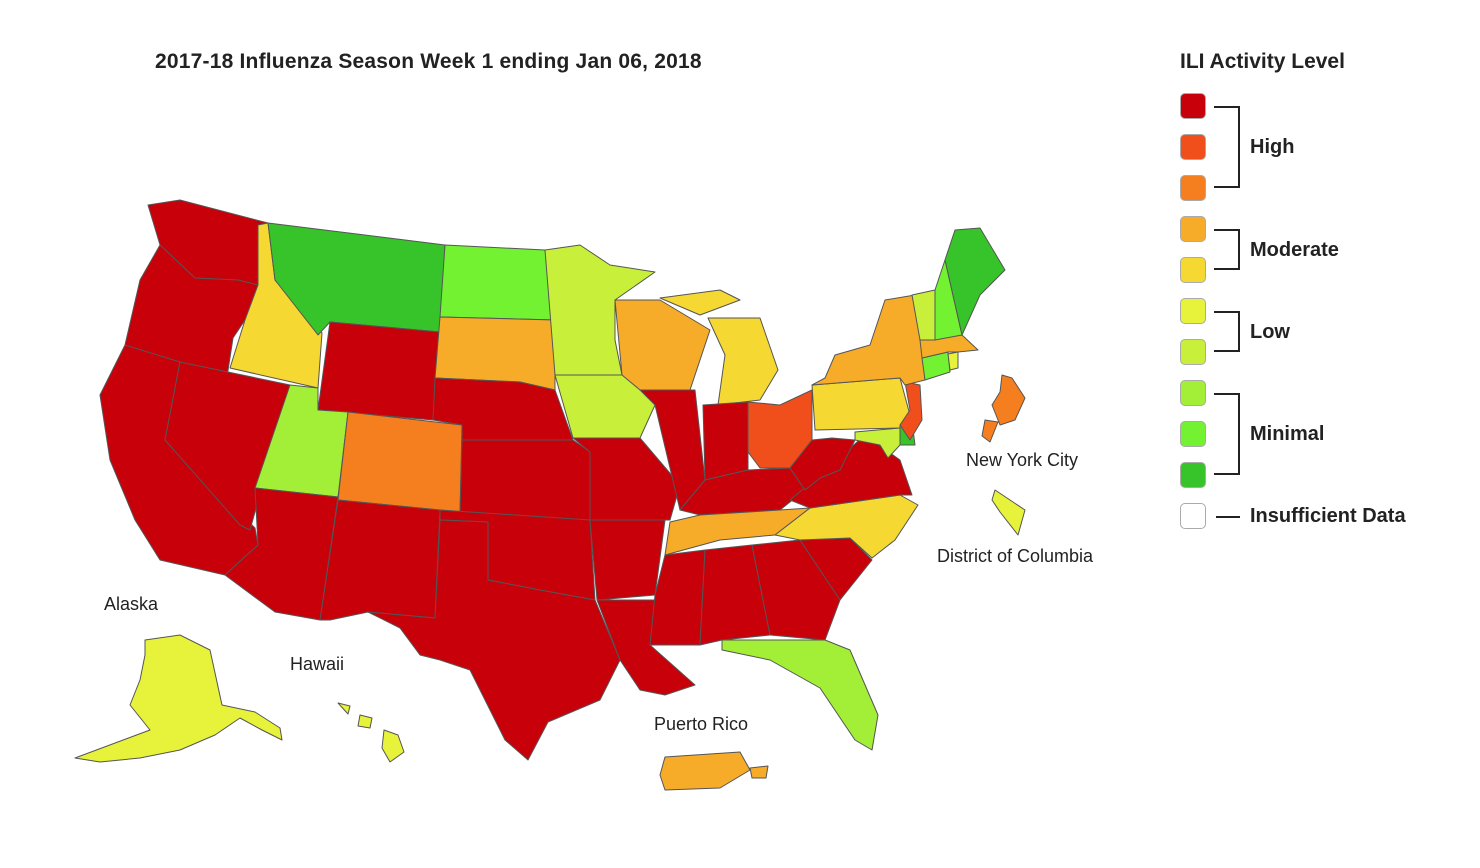 The height and width of the screenshot is (868, 1480). I want to click on state-AR, so click(627, 560).